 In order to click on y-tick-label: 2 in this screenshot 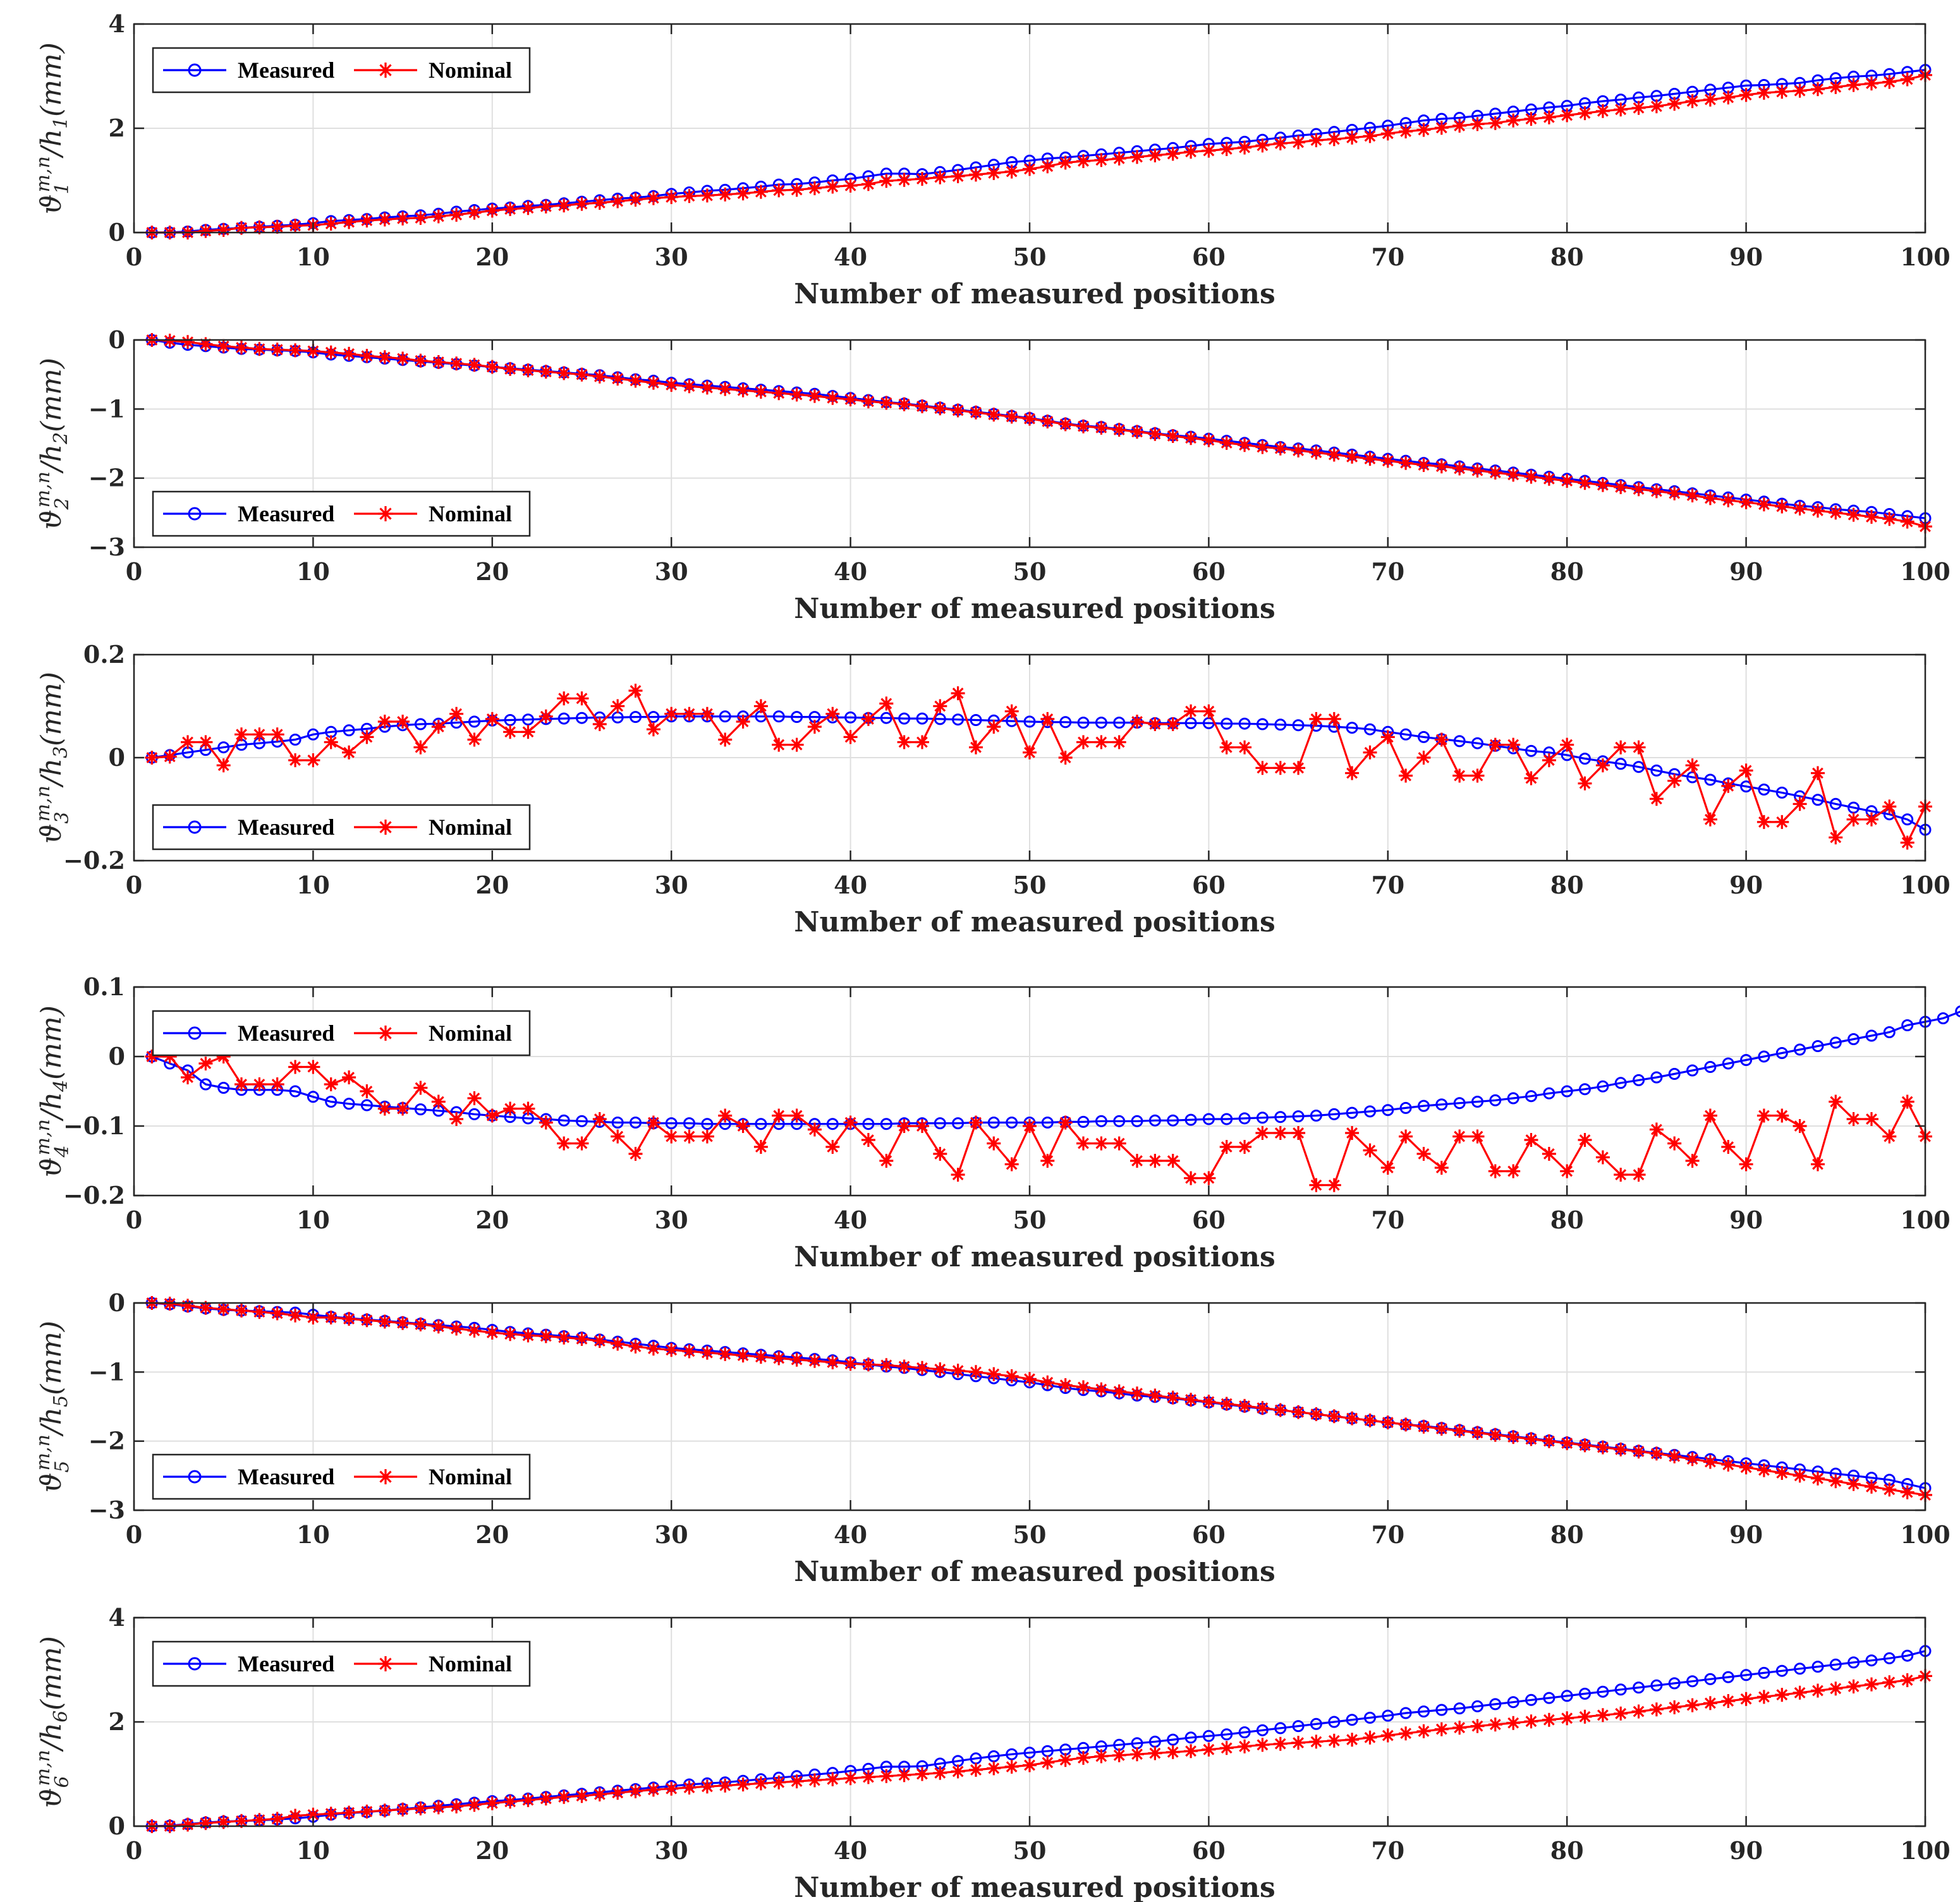, I will do `click(117, 128)`.